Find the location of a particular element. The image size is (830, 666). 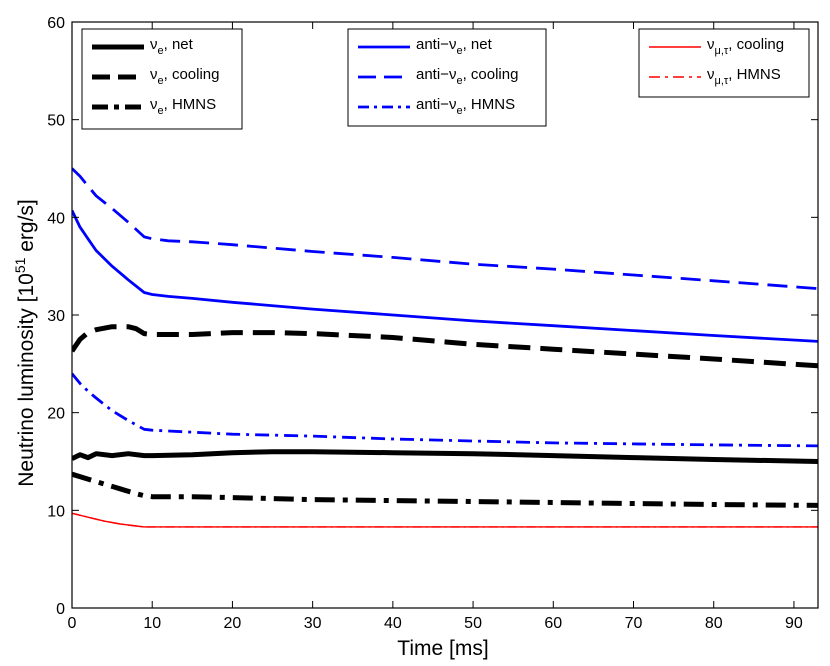

y-tick-label-2: 20 is located at coordinates (56, 414).